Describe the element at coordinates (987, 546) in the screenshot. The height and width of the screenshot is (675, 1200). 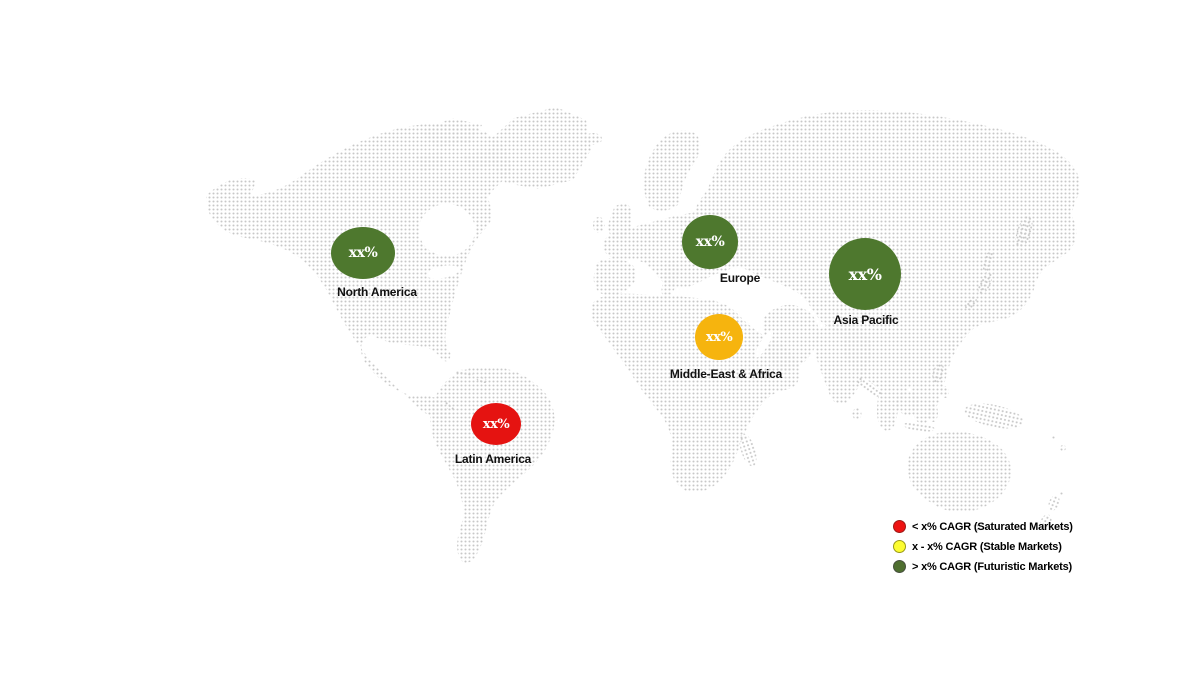
I see `legend-label: x - x% CAGR (Stable Markets)` at that location.